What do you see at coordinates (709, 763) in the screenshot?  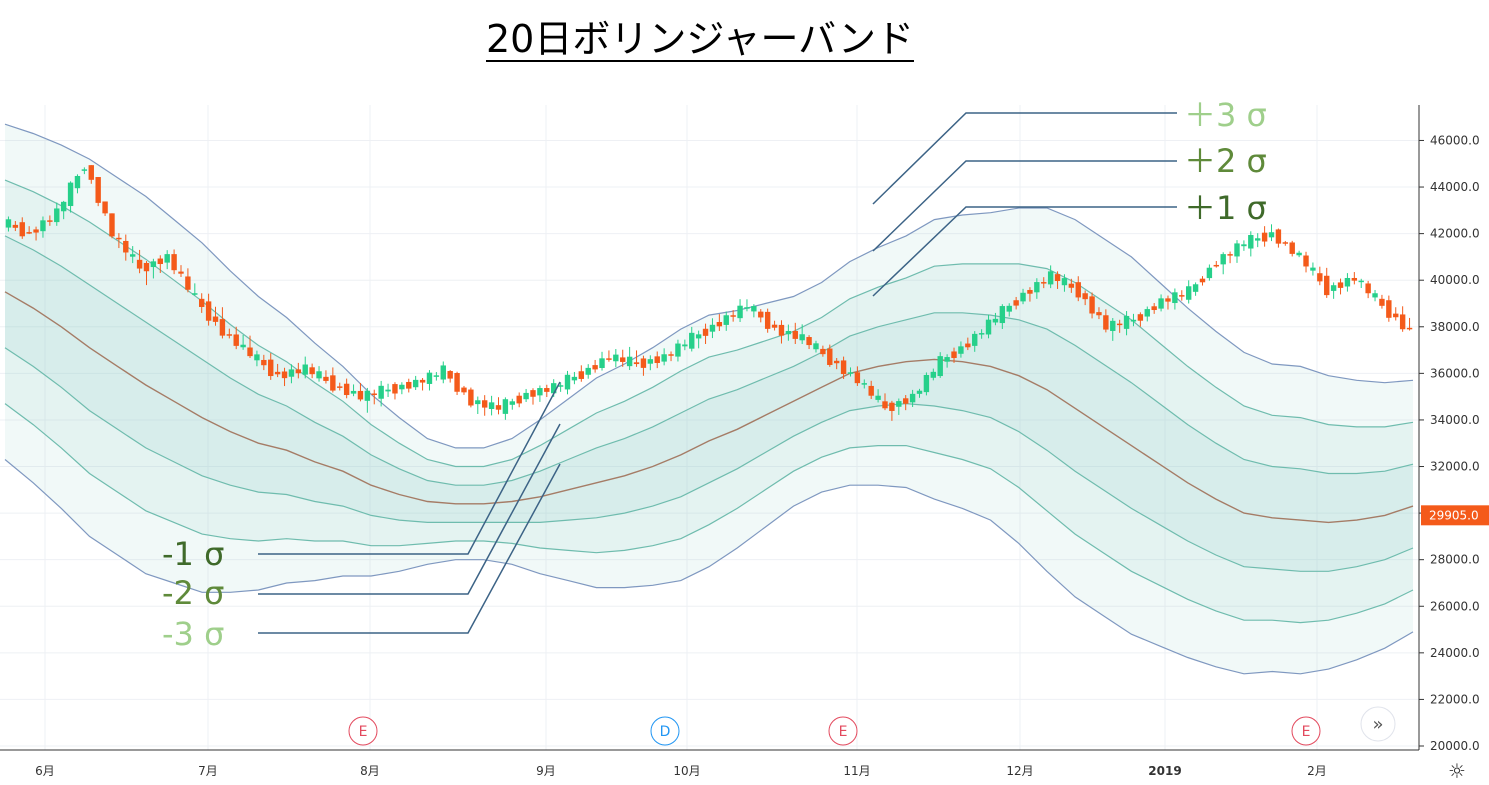 I see `time-axis: 6月 7月 8月 9月 10月 11月 12月 2019 2月` at bounding box center [709, 763].